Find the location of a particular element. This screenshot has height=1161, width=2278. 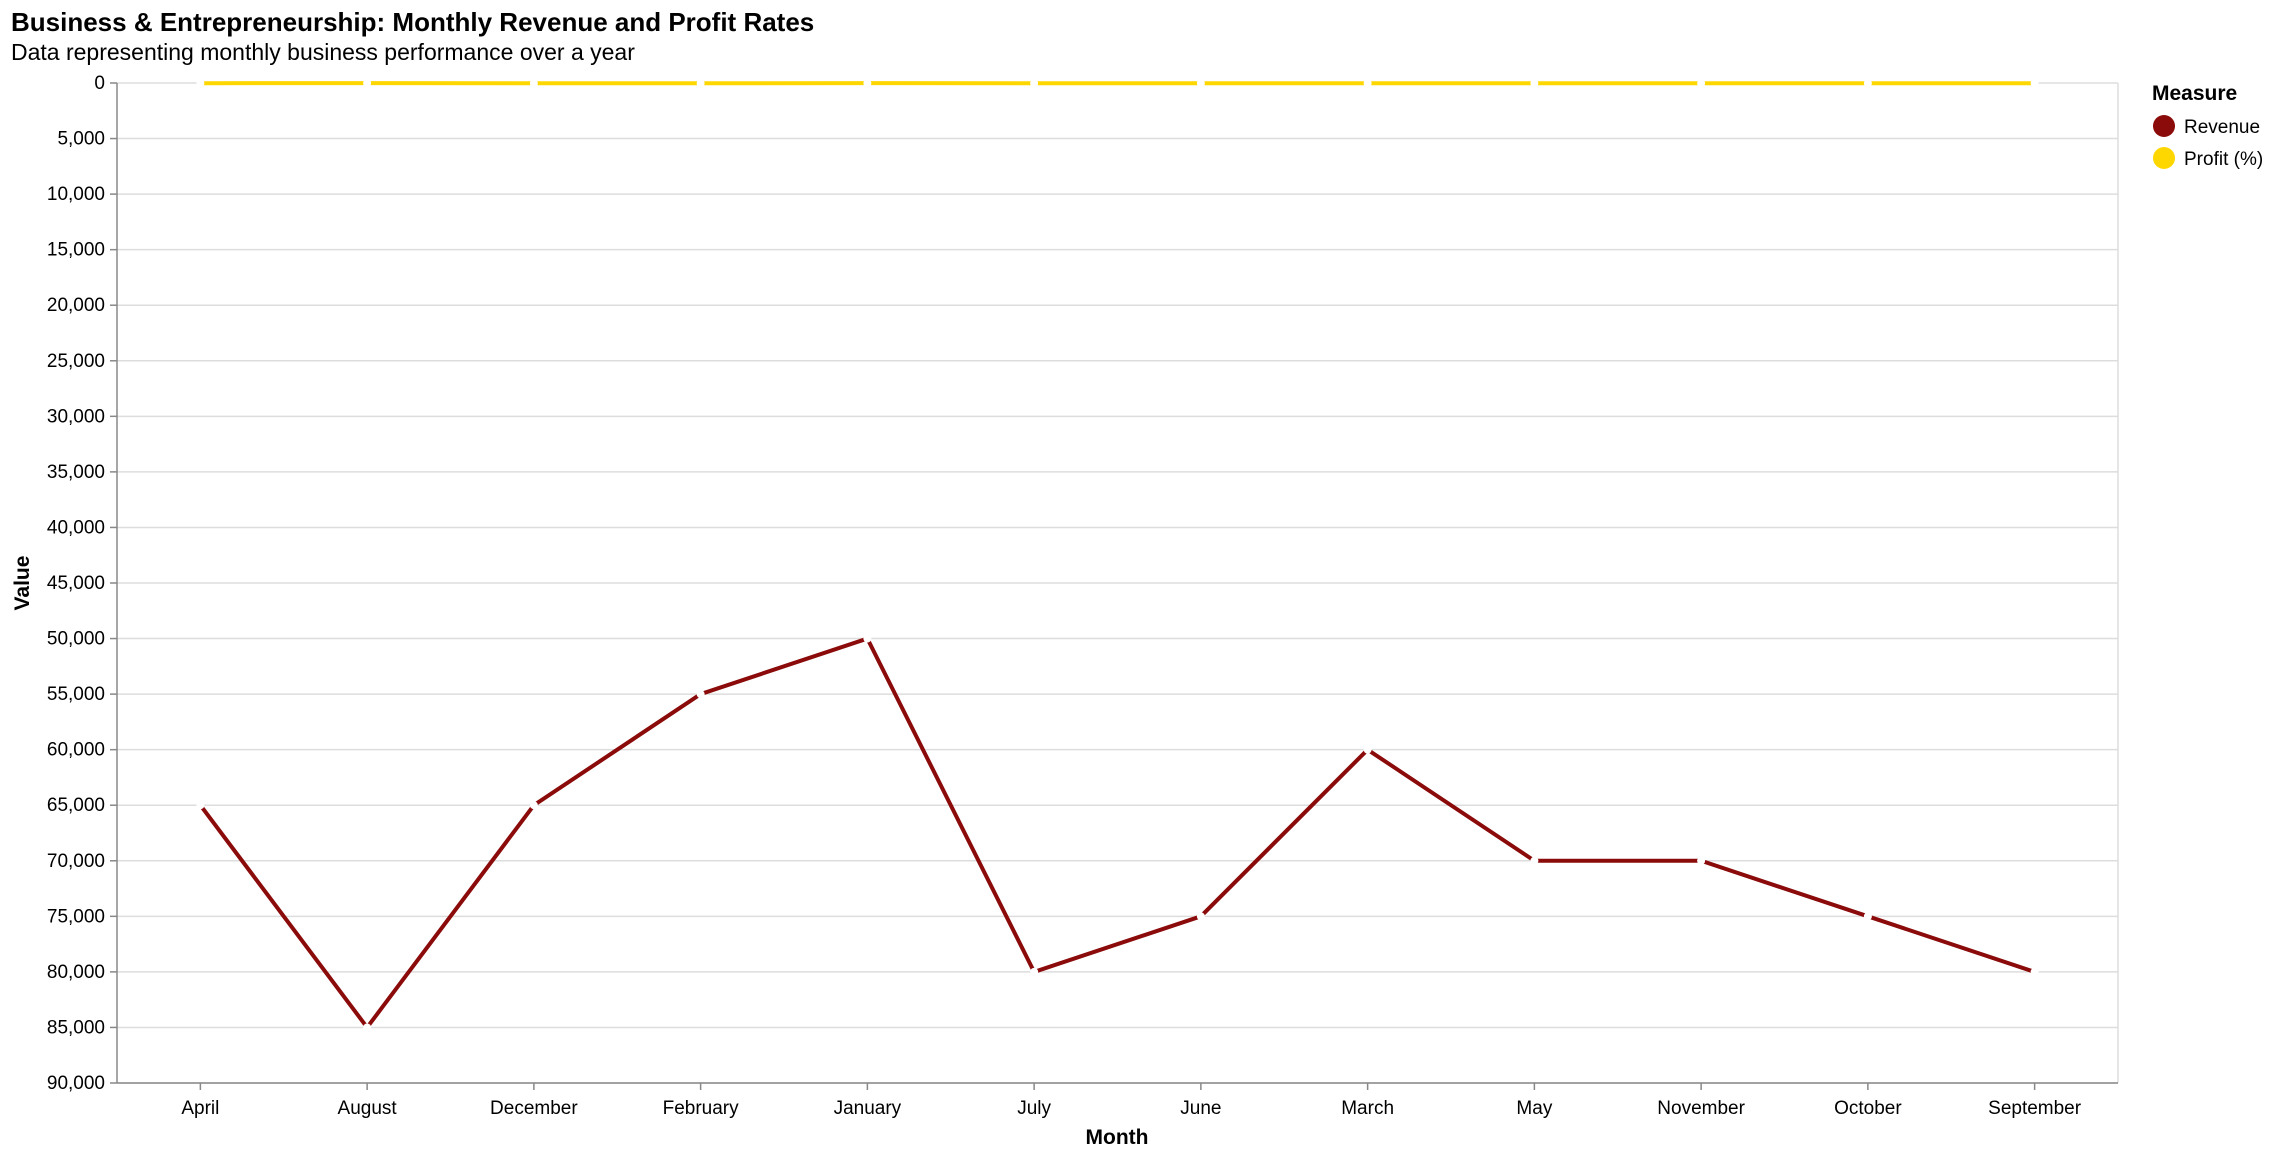

y-tick-label: 70,000 is located at coordinates (76, 861).